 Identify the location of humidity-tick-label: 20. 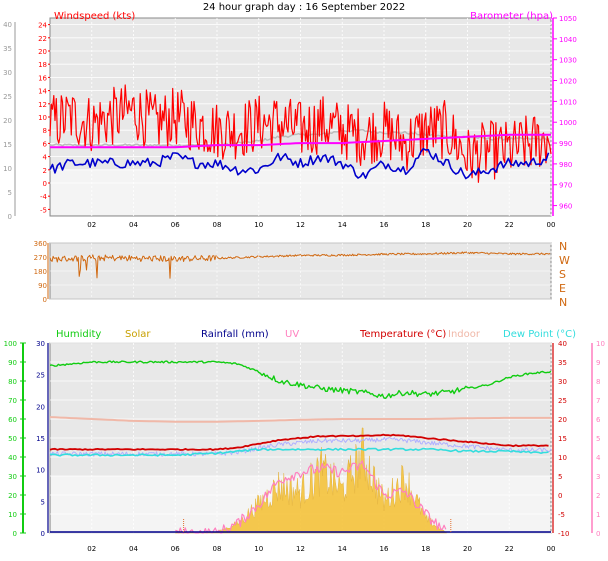
(12, 496).